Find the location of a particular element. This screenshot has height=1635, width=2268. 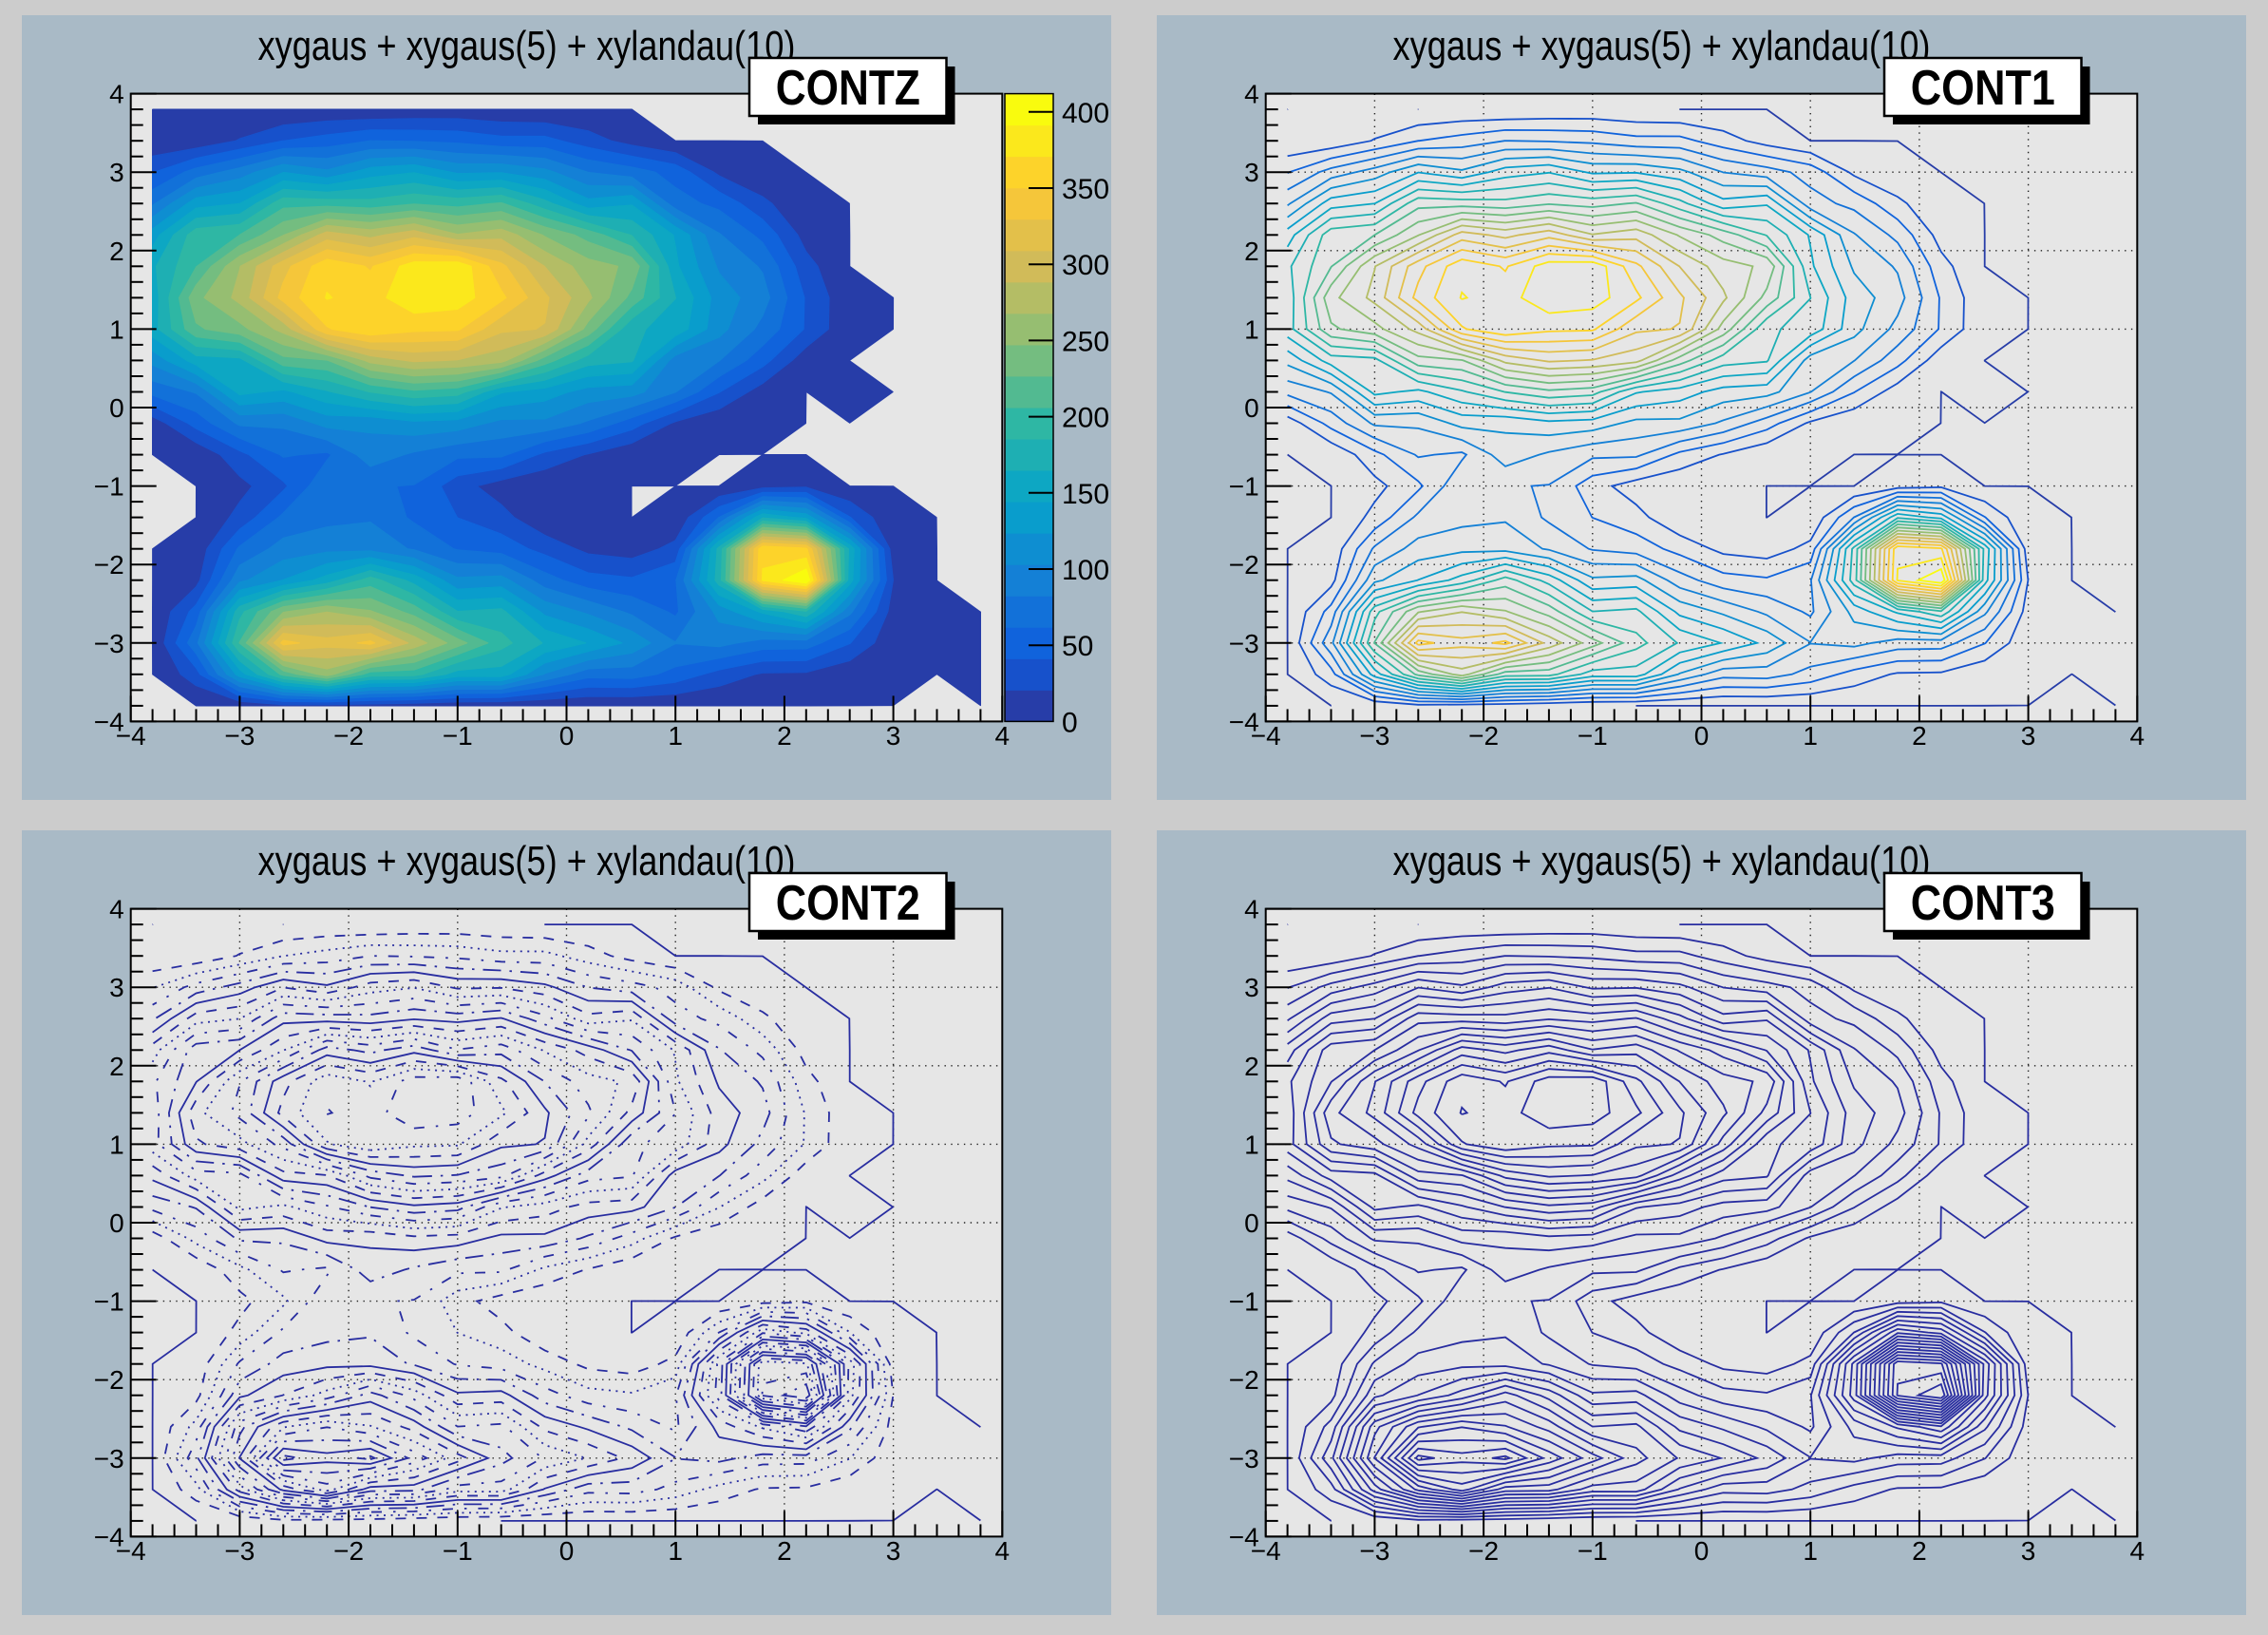

svg-text: 250 is located at coordinates (1085, 341).